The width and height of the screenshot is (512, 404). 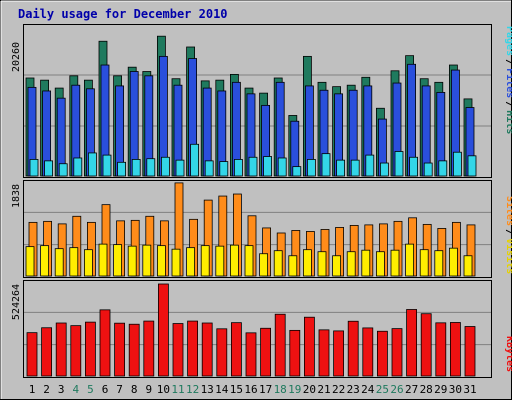 I want to click on legend-pages: Pages, so click(x=508, y=41).